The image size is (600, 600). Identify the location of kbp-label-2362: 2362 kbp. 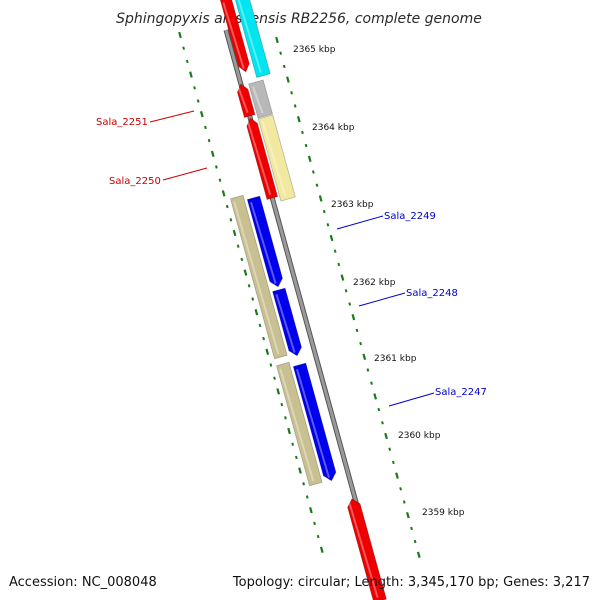
(374, 283).